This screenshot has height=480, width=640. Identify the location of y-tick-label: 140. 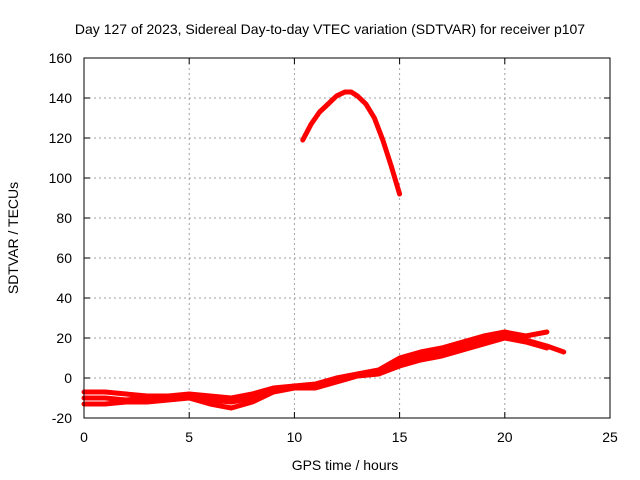
(61, 98).